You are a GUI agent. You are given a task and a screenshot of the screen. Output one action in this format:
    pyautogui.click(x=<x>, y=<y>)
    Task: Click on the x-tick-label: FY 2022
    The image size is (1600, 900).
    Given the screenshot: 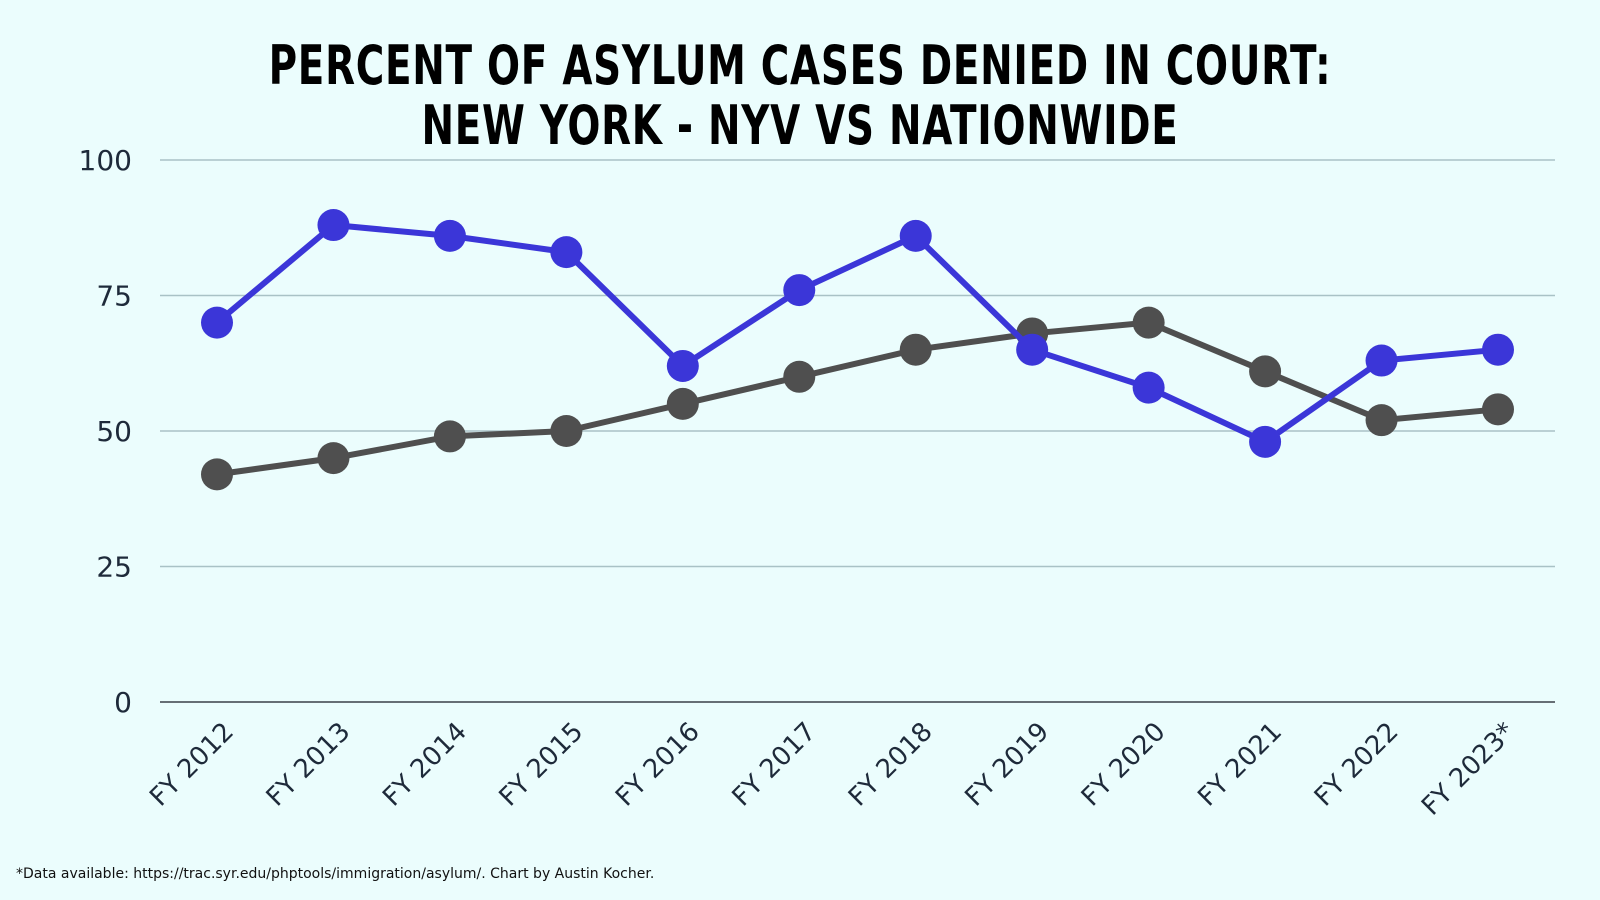 What is the action you would take?
    pyautogui.click(x=1357, y=765)
    